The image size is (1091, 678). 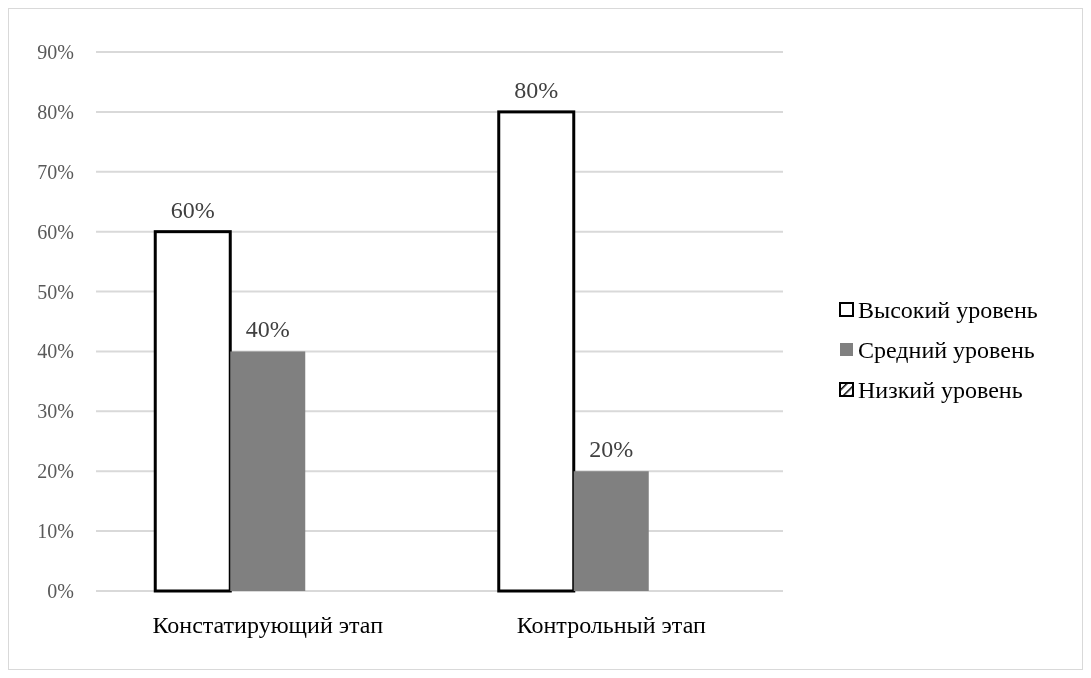 What do you see at coordinates (55, 471) in the screenshot?
I see `y-tick-label: 20%` at bounding box center [55, 471].